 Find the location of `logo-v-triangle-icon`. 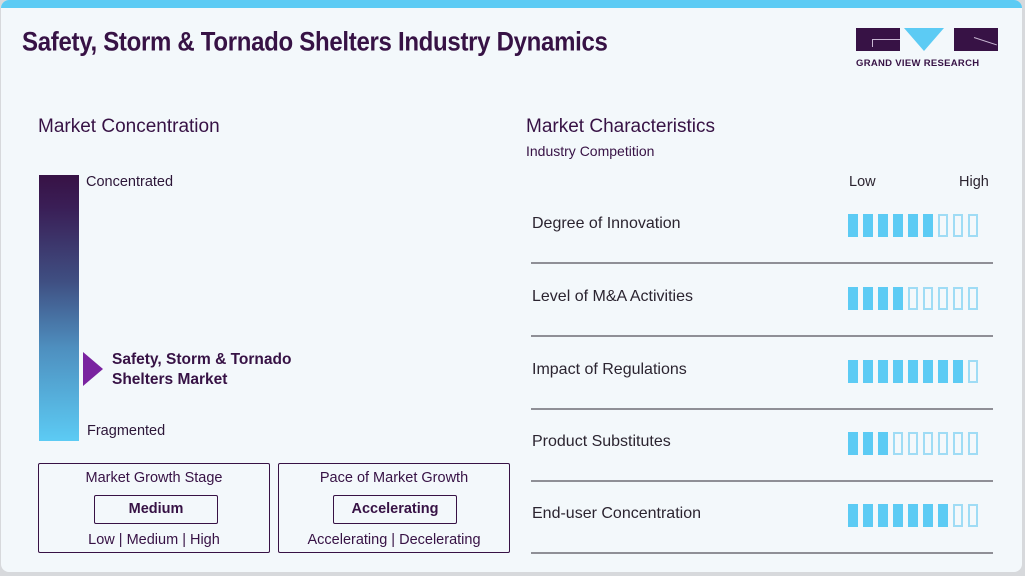

logo-v-triangle-icon is located at coordinates (924, 39).